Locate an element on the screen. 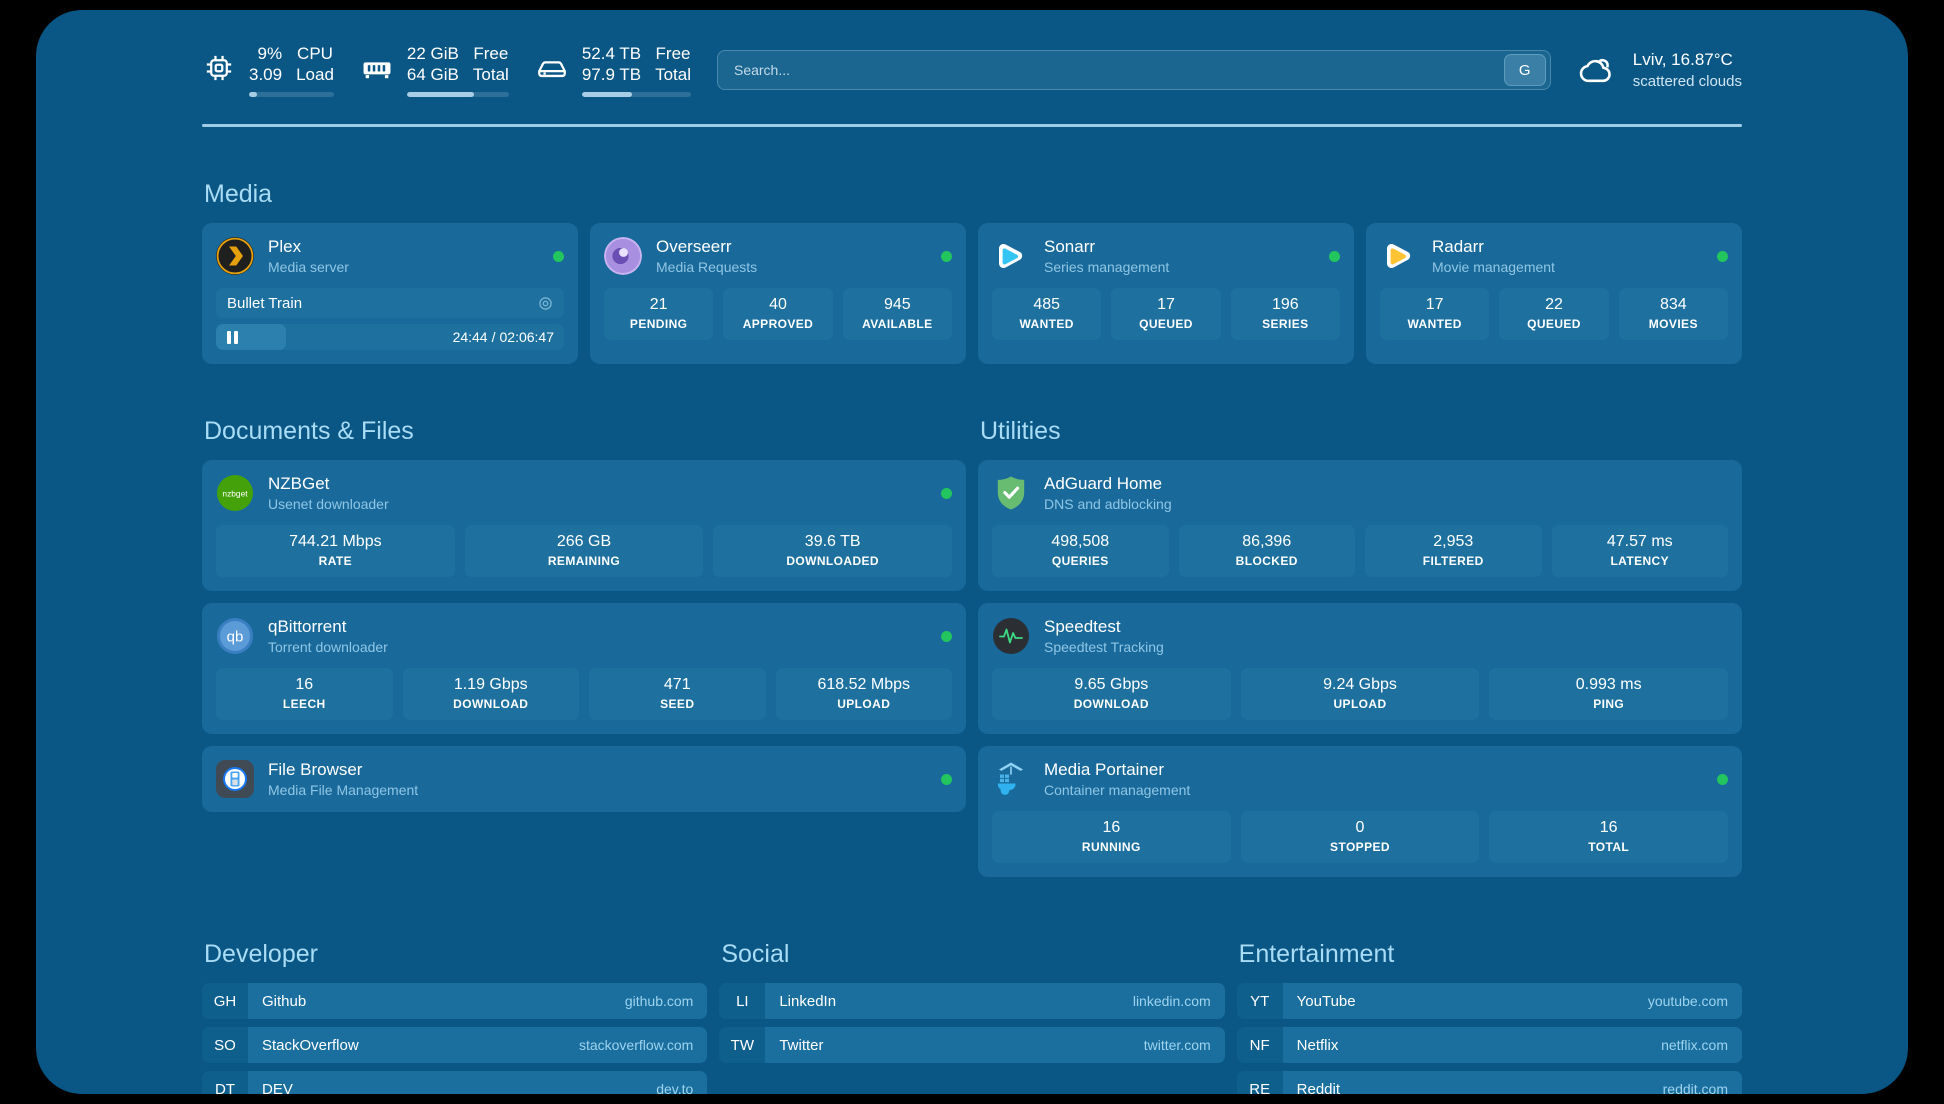 This screenshot has width=1944, height=1104. now-playing-progress: 24:44/02:06:47 is located at coordinates (390, 337).